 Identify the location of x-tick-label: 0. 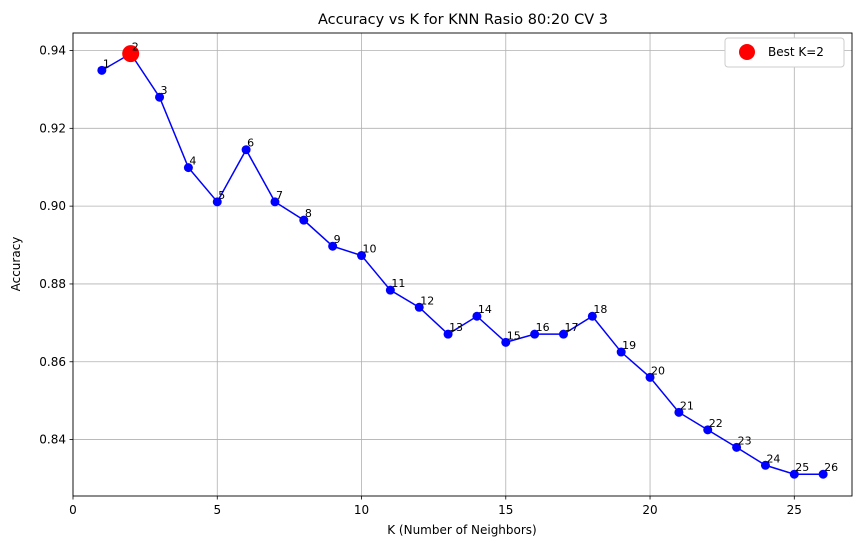
(73, 510).